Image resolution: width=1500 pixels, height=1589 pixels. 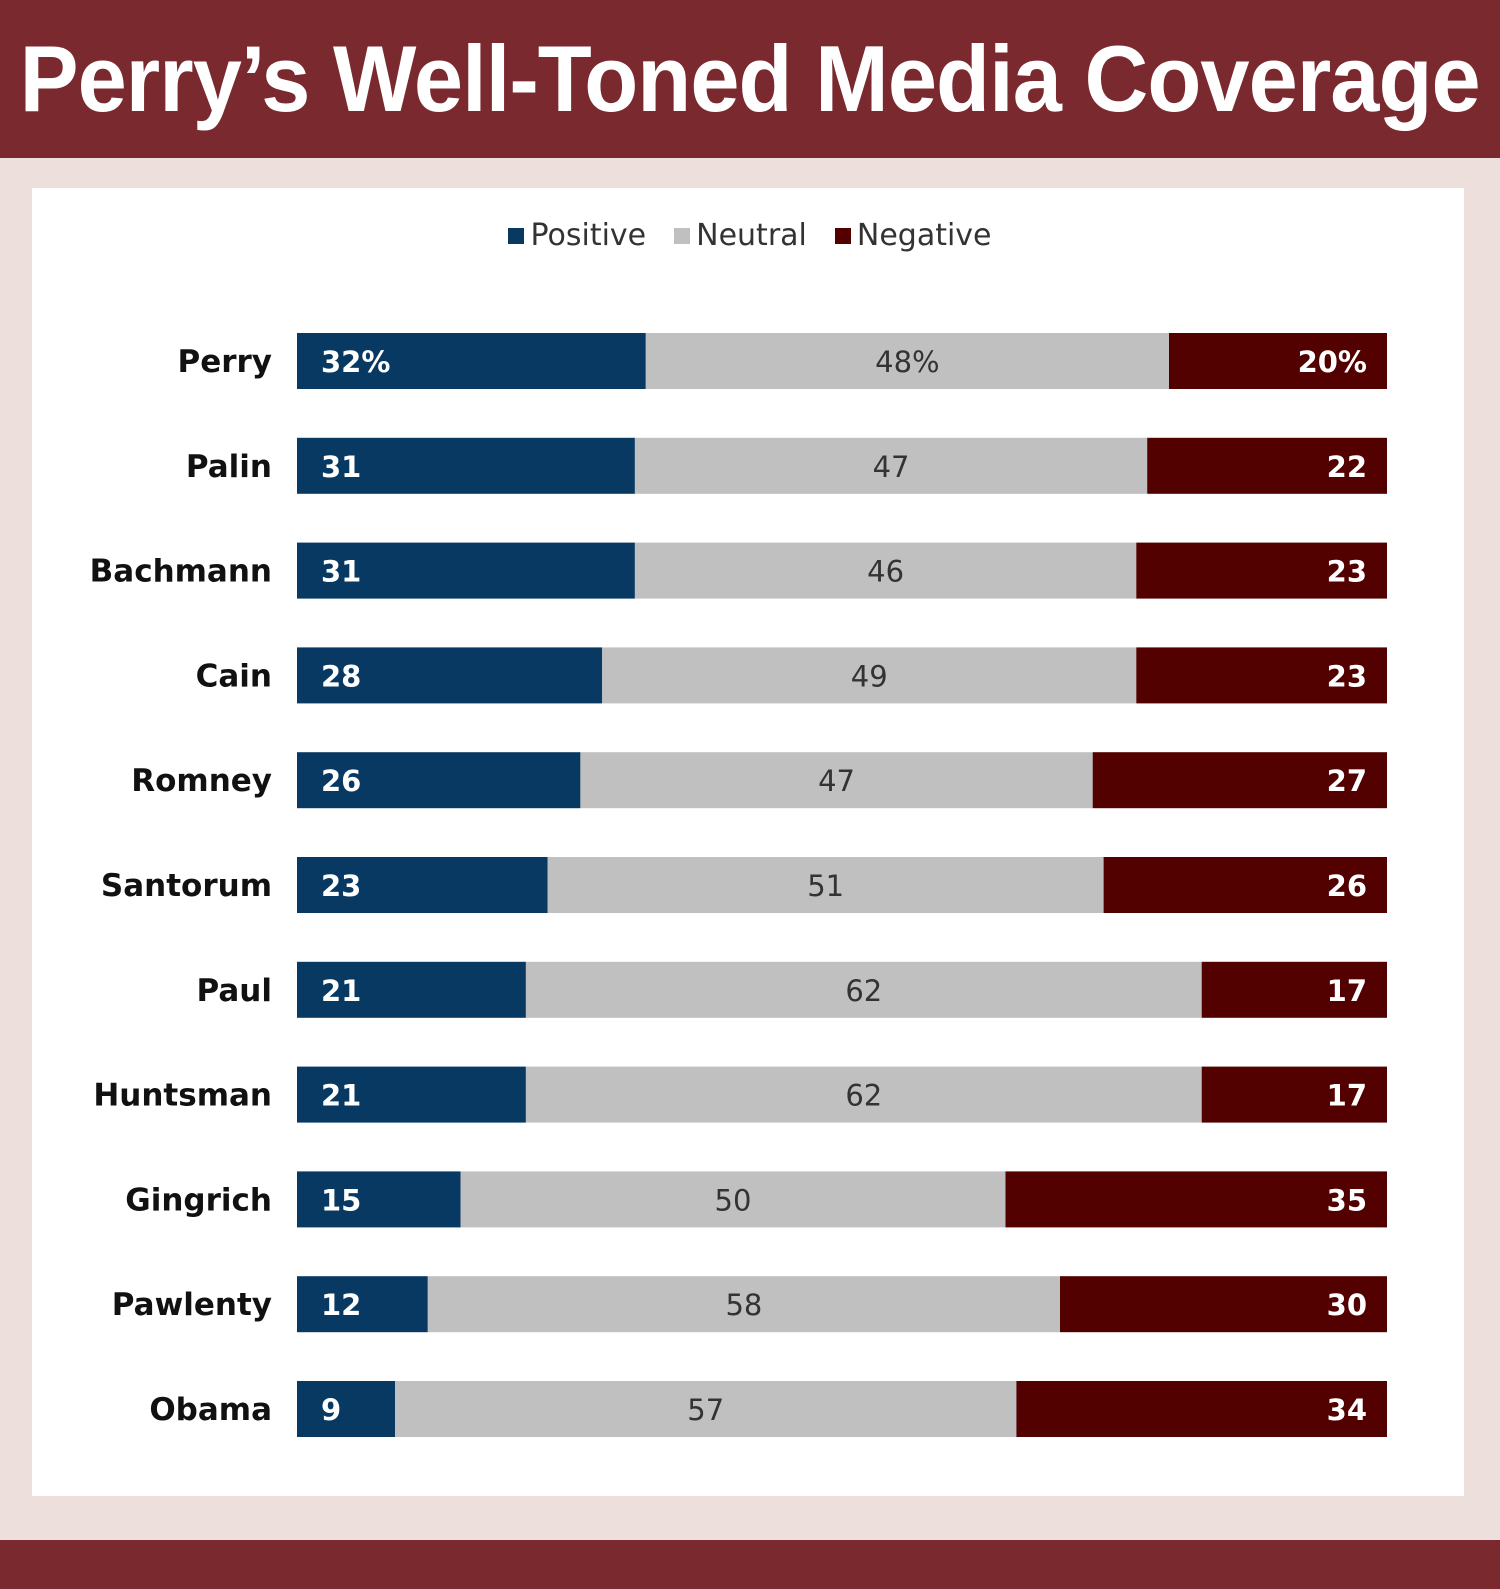 I want to click on category-label: Cain, so click(x=234, y=676).